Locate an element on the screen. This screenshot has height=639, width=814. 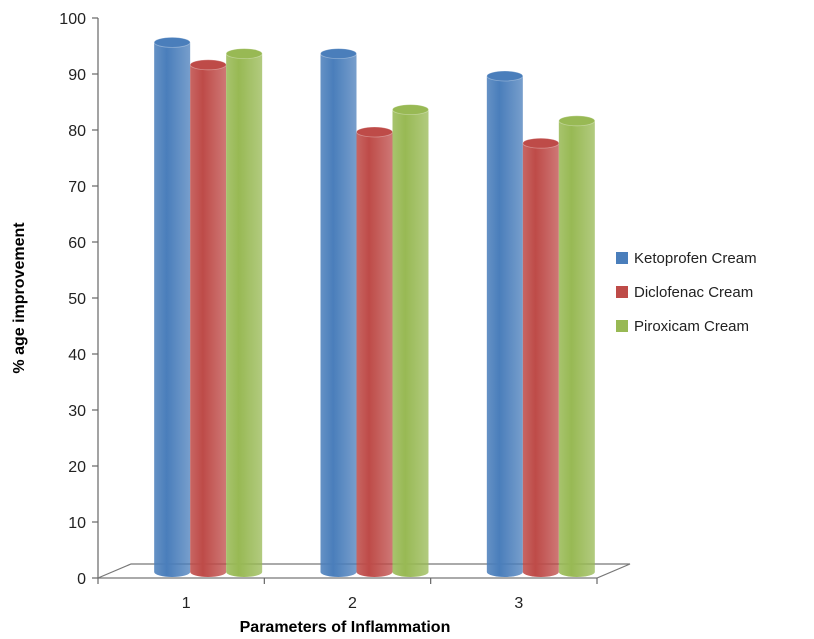
legend-label: Diclofenac Cream is located at coordinates (693, 292).